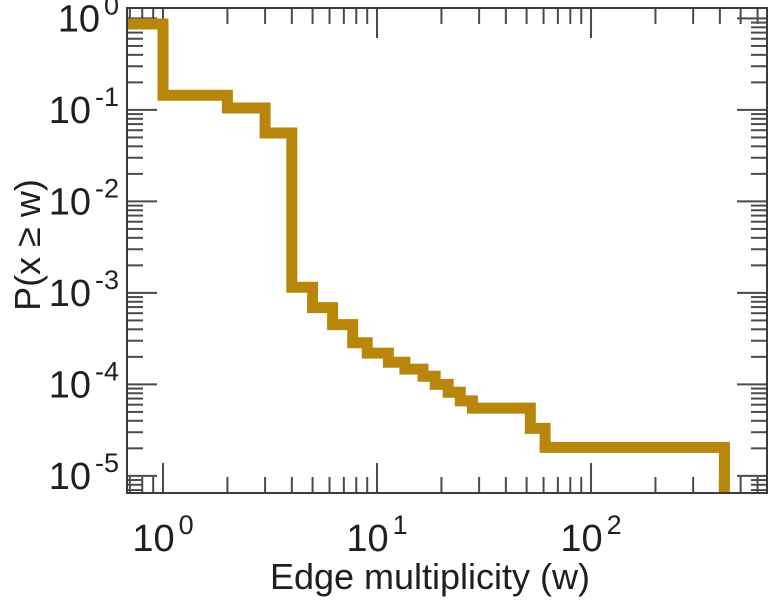 The image size is (769, 600). I want to click on y-tick-label: 10 -4, so click(84, 381).